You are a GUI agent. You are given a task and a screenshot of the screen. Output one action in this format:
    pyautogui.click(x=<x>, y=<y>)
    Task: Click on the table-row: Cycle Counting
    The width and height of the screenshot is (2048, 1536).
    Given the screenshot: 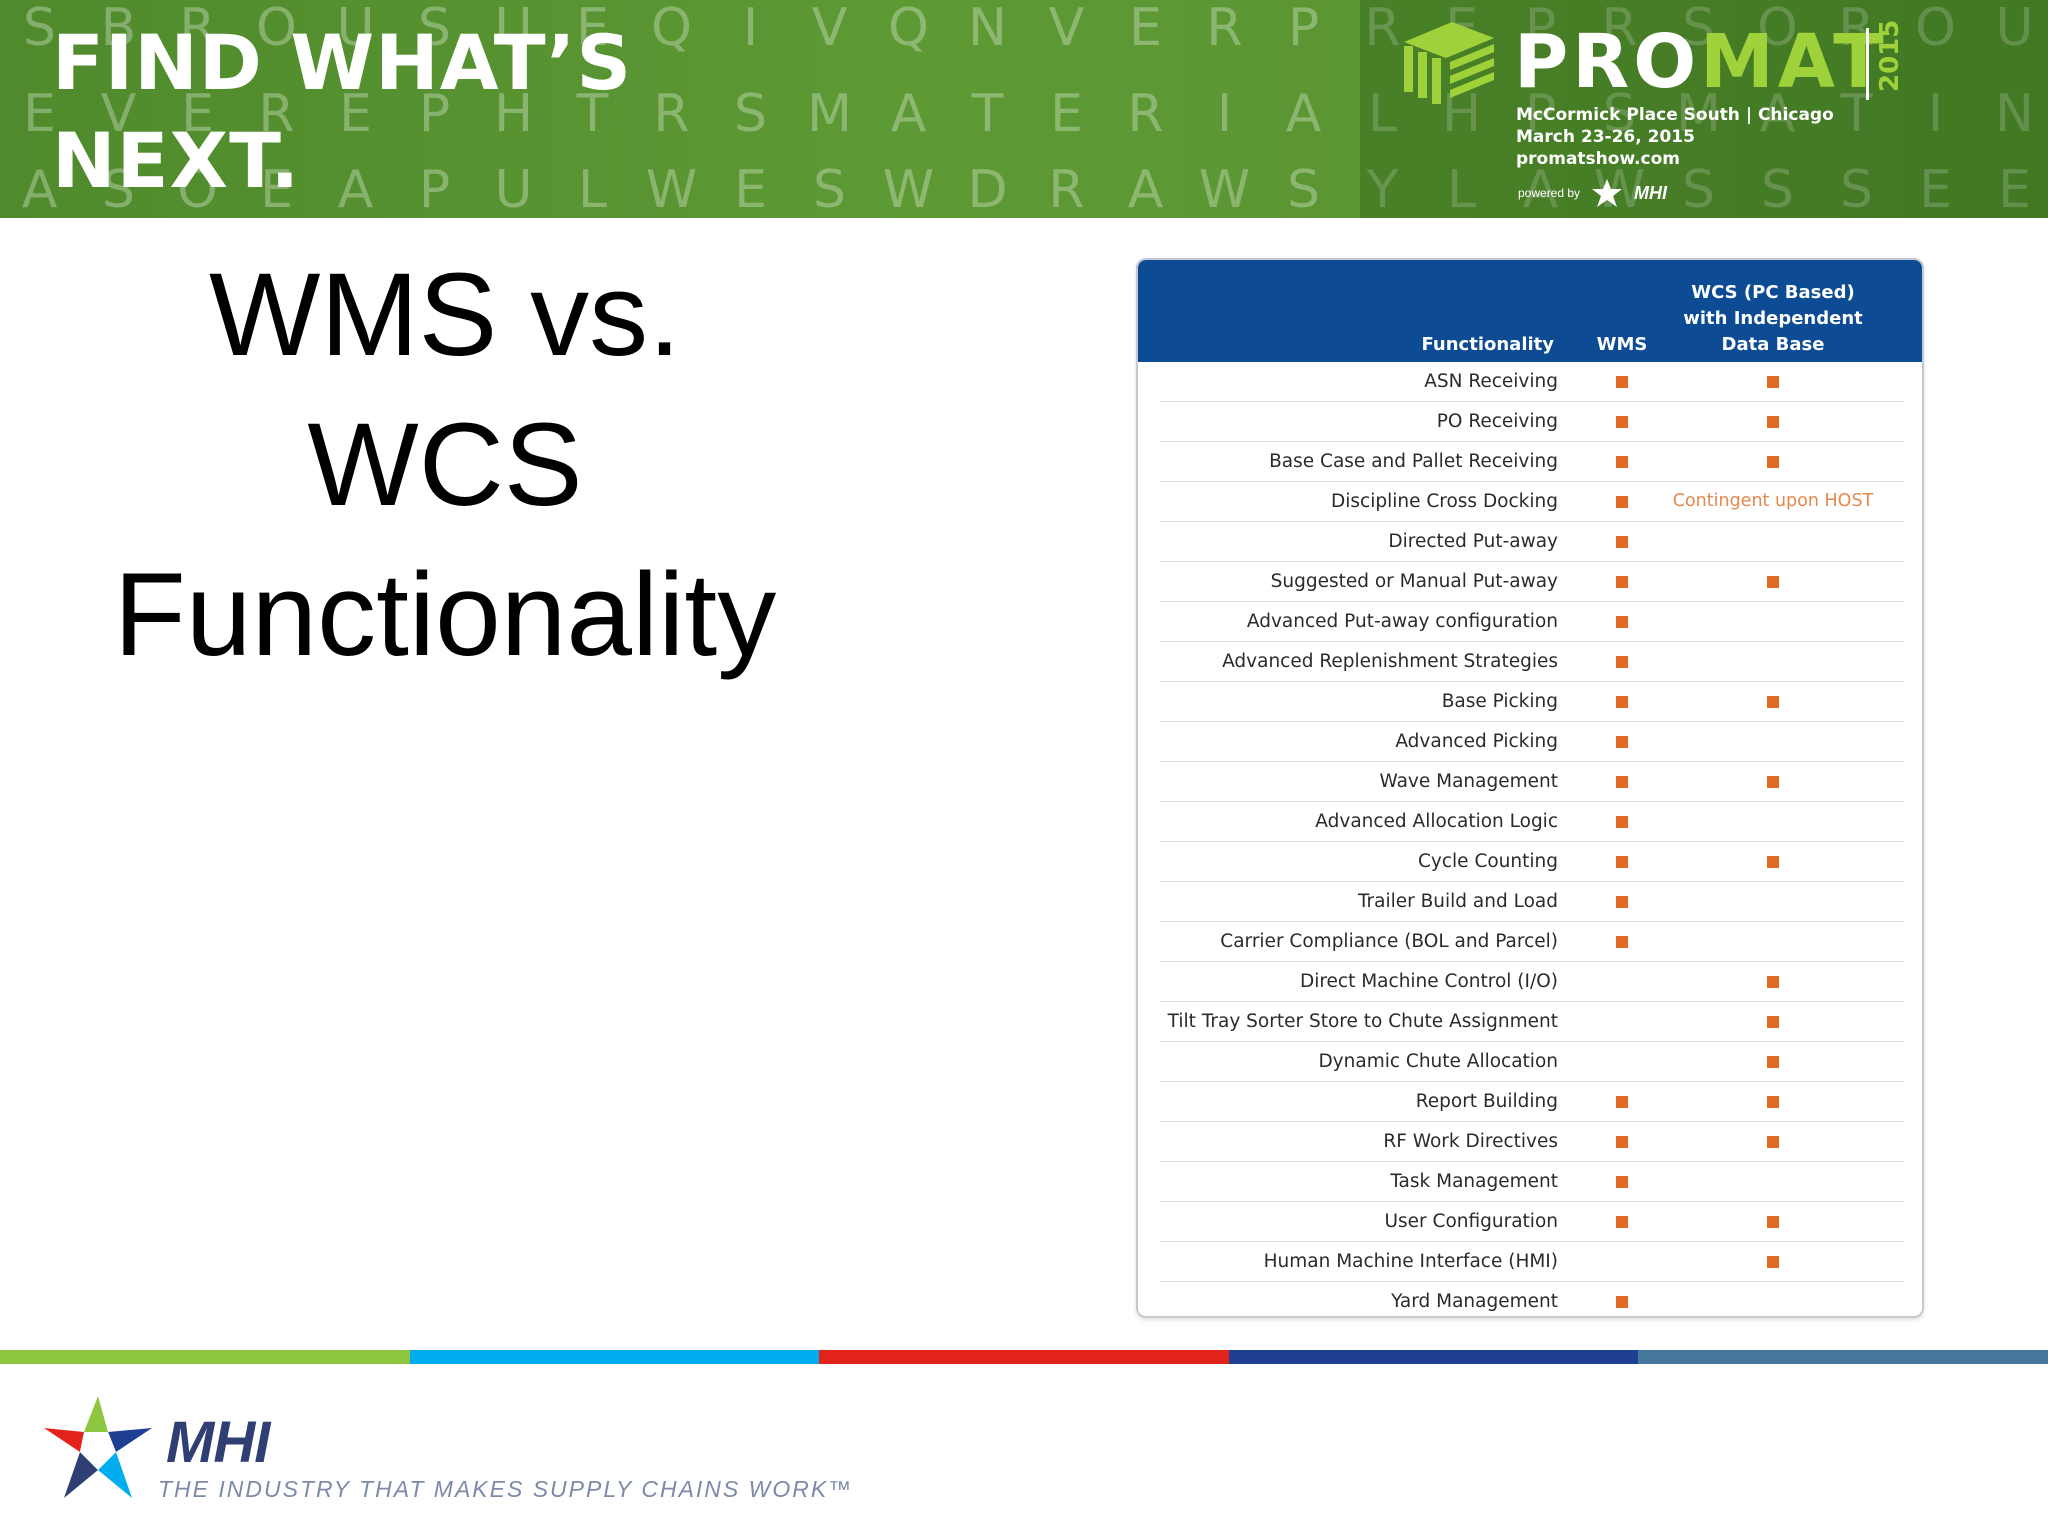 What is the action you would take?
    pyautogui.click(x=1532, y=862)
    